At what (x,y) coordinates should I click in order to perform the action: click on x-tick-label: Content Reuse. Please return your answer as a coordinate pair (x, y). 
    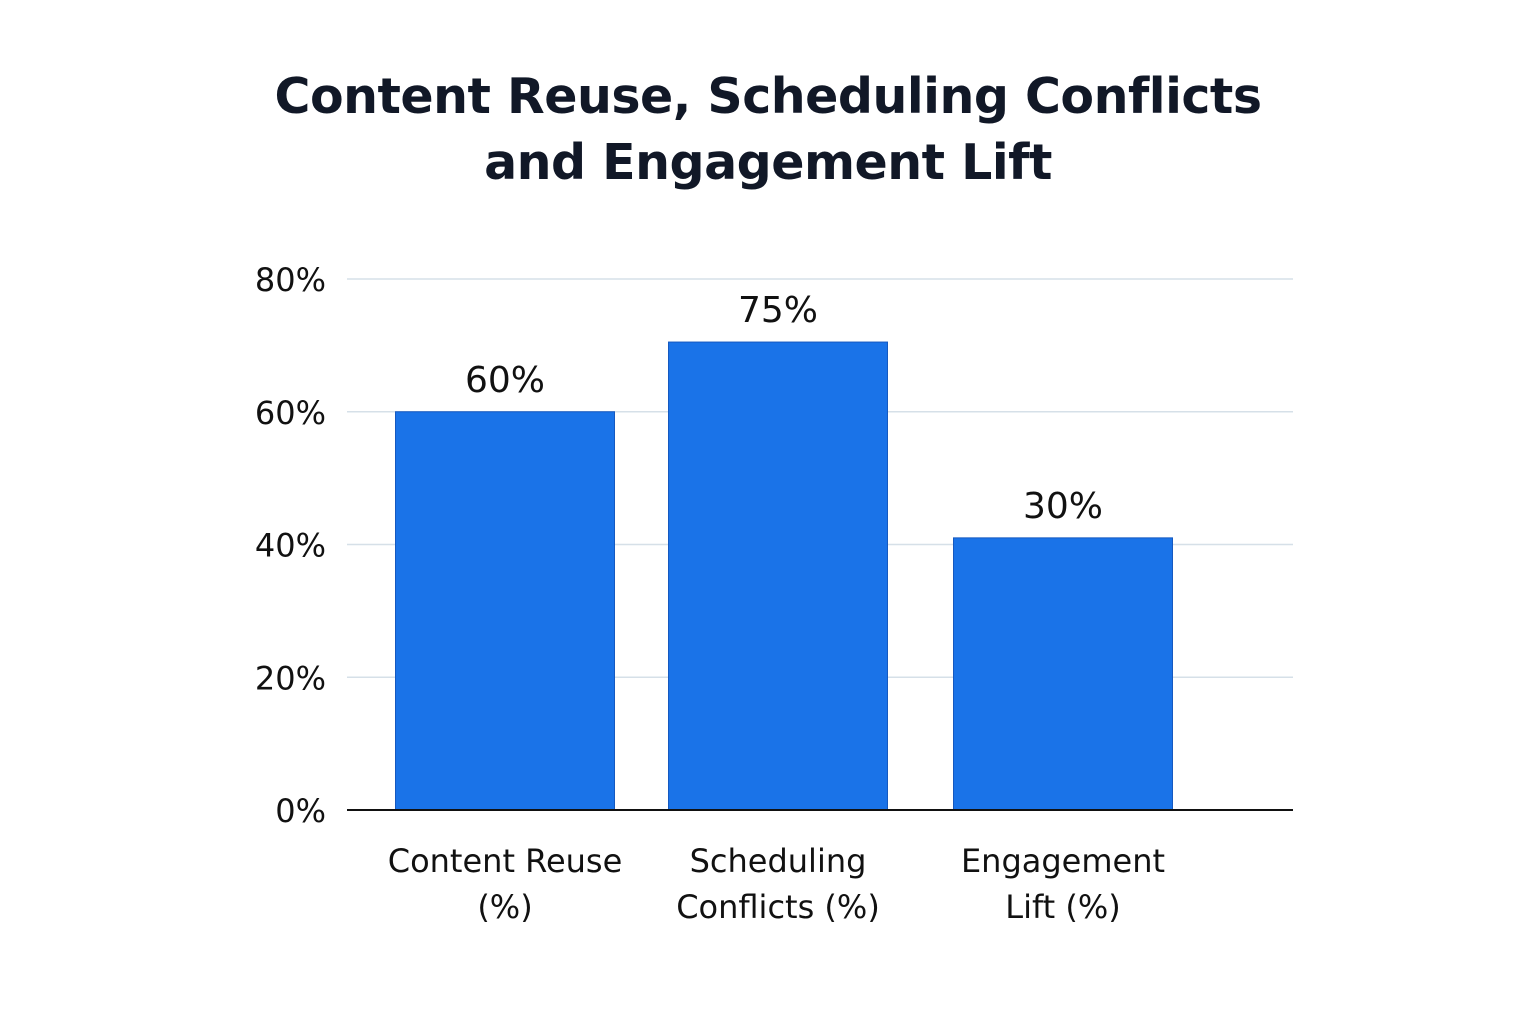
    Looking at the image, I should click on (505, 861).